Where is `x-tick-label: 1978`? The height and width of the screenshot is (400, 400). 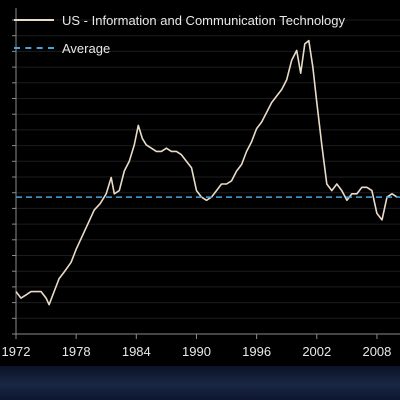 x-tick-label: 1978 is located at coordinates (76, 351).